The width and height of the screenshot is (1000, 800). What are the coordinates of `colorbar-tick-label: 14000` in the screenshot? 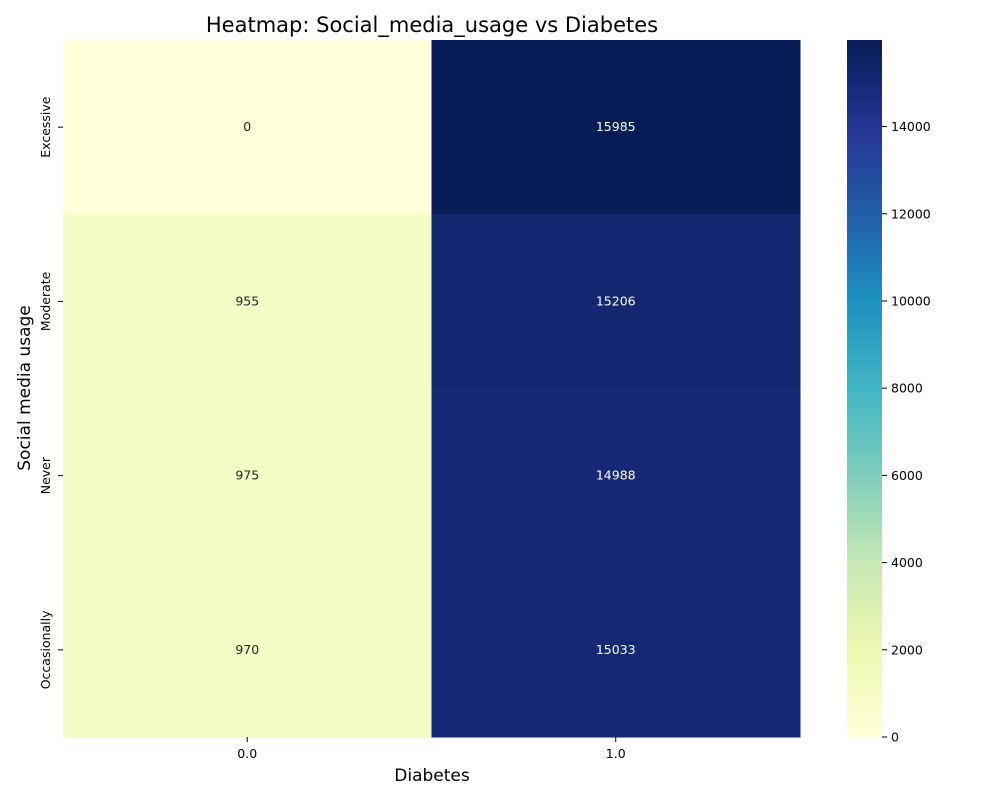 It's located at (911, 126).